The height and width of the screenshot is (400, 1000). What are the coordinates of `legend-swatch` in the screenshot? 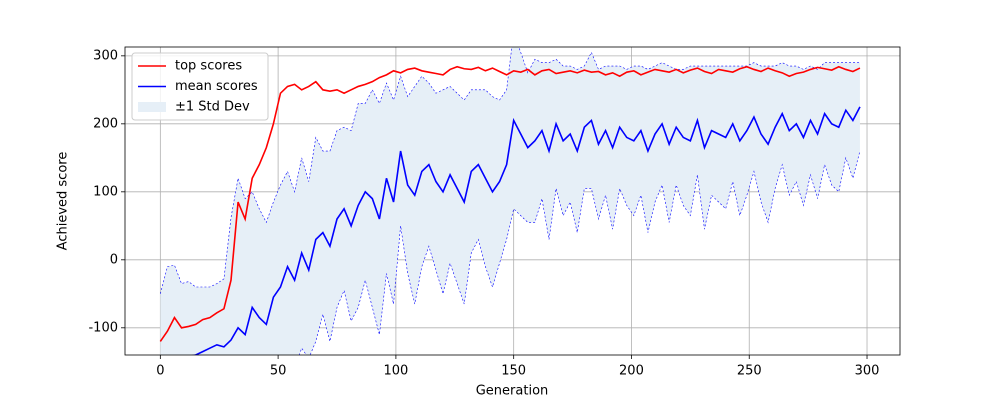 It's located at (152, 107).